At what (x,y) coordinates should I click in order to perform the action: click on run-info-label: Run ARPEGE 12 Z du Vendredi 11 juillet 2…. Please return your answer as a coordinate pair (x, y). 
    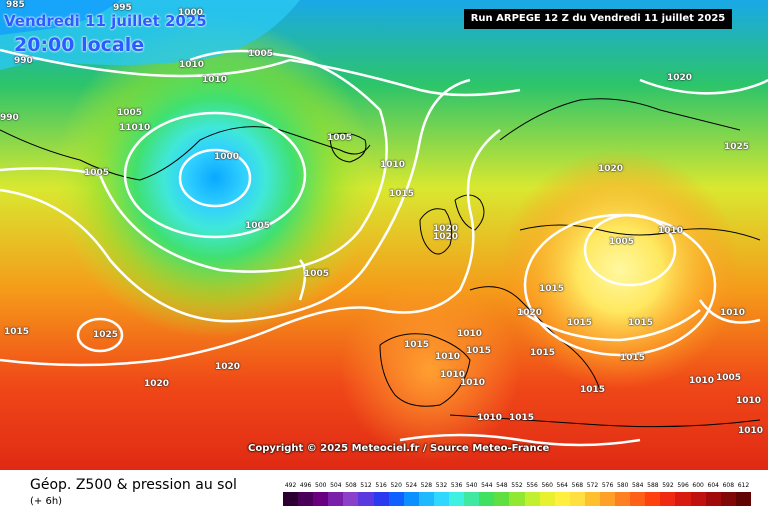
    Looking at the image, I should click on (598, 19).